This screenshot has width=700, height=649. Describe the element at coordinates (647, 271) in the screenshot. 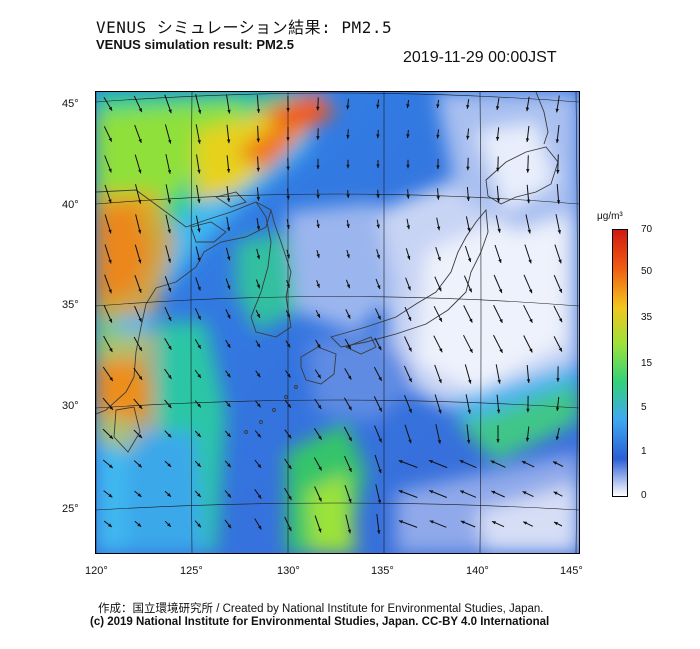

I see `colorbar-tick-50: 50` at that location.